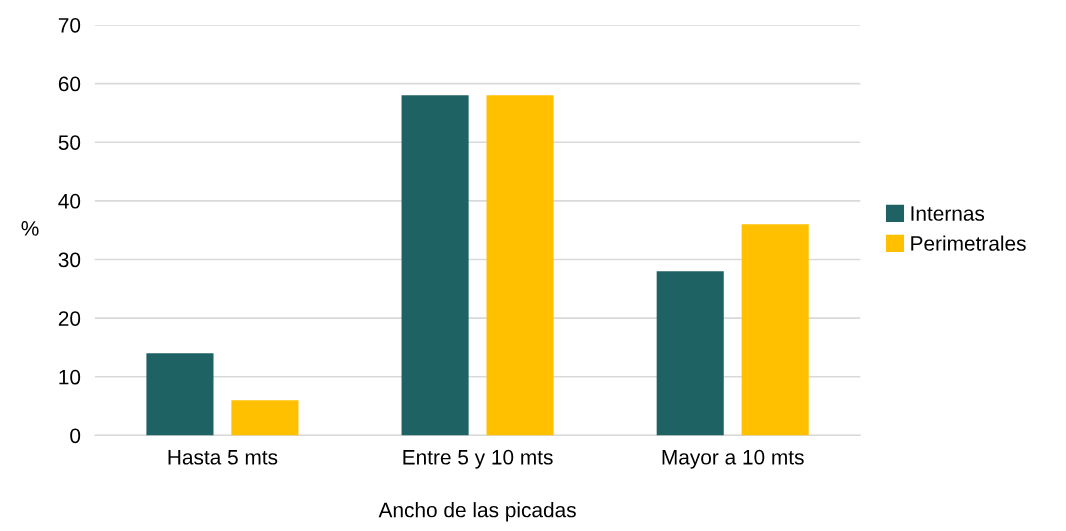  What do you see at coordinates (733, 459) in the screenshot?
I see `x-tick-label: Mayor a 10 mts` at bounding box center [733, 459].